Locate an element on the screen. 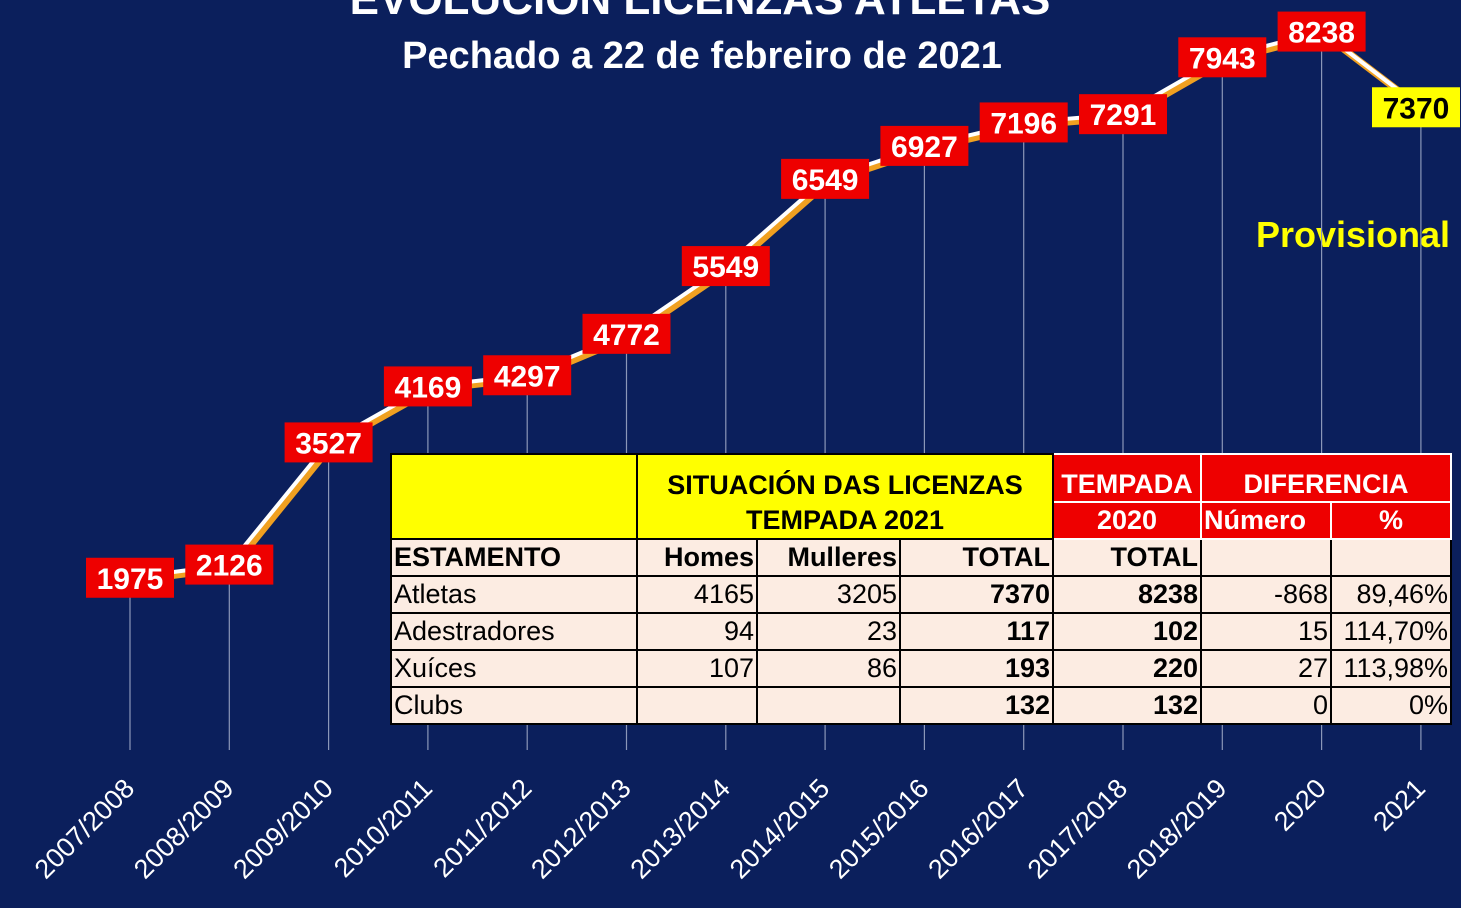  table-cell: Adestradores is located at coordinates (514, 631).